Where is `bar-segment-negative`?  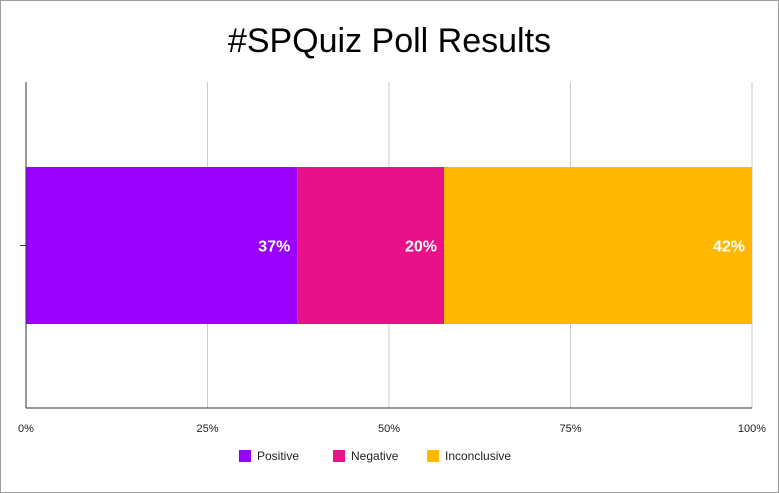
bar-segment-negative is located at coordinates (370, 245).